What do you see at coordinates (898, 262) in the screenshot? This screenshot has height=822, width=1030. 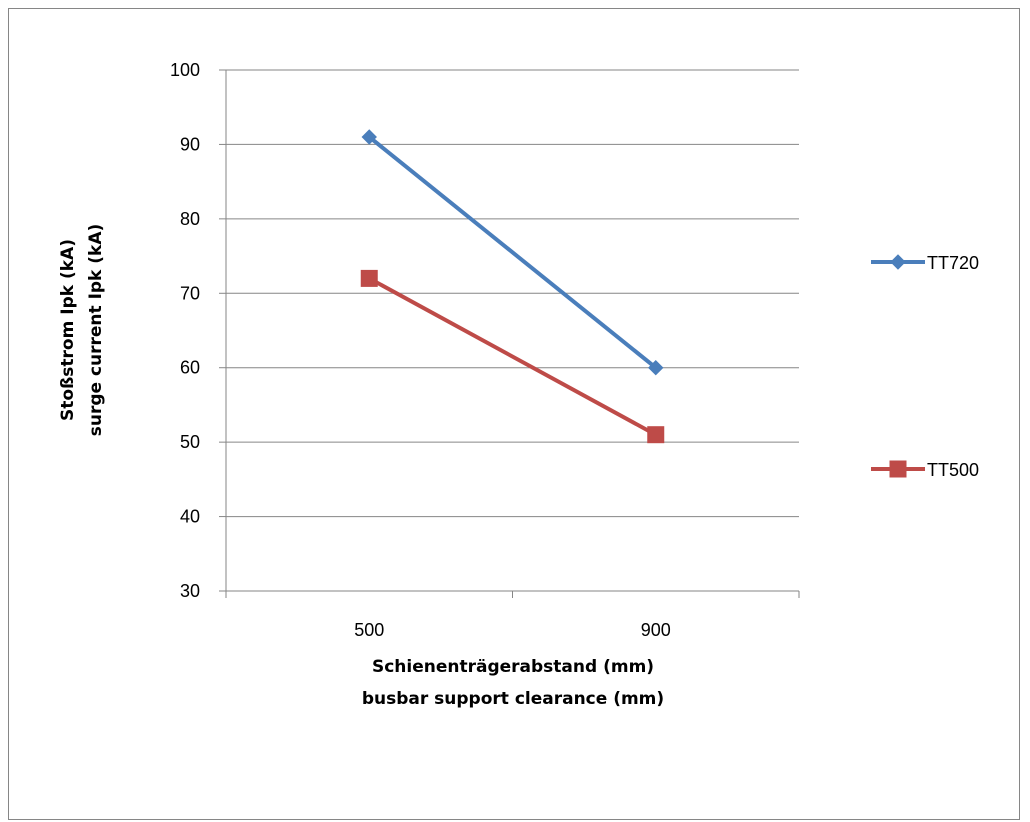 I see `legend-marker-TT720` at bounding box center [898, 262].